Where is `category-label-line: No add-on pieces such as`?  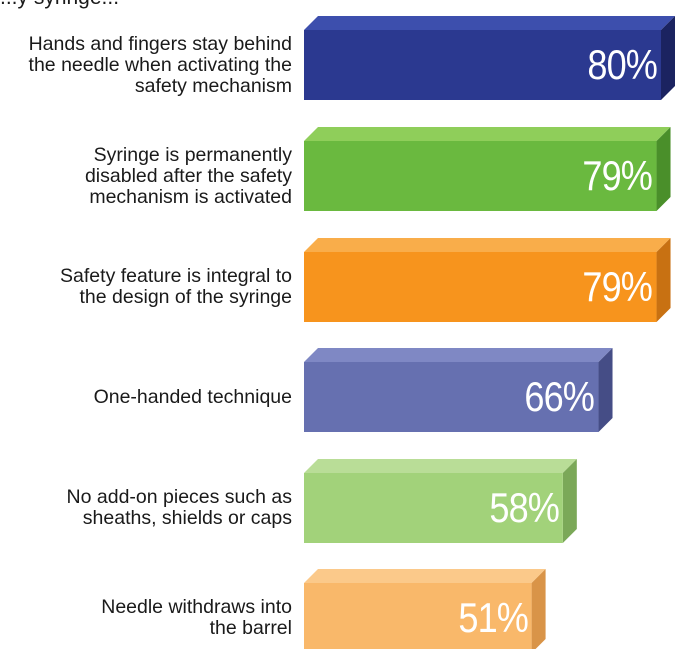 category-label-line: No add-on pieces such as is located at coordinates (179, 497).